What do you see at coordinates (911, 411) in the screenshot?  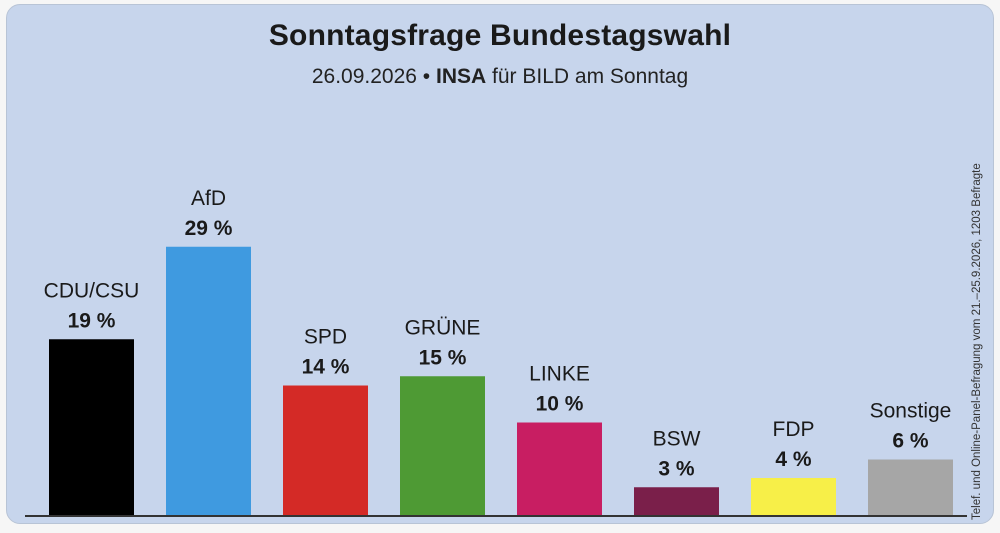 I see `category-label: Sonstige` at bounding box center [911, 411].